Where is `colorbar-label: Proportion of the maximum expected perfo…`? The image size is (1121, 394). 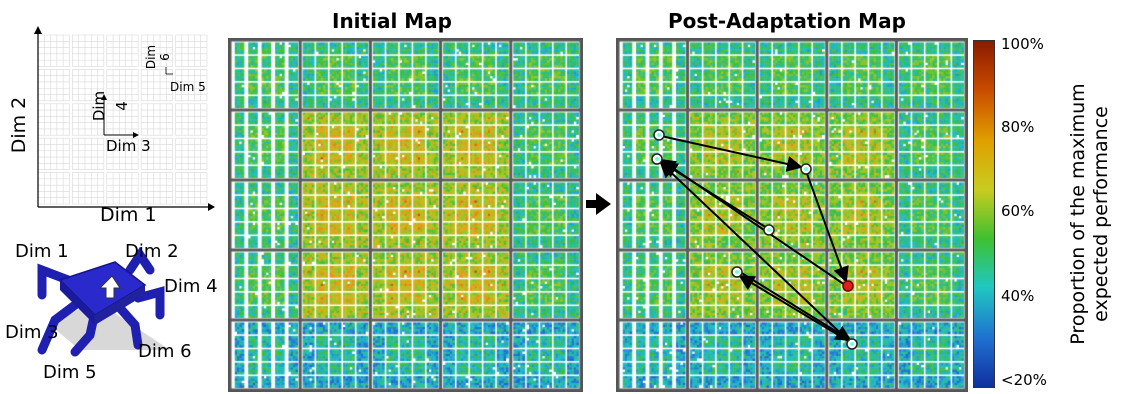
colorbar-label: Proportion of the maximum expected perfo… is located at coordinates (1090, 214).